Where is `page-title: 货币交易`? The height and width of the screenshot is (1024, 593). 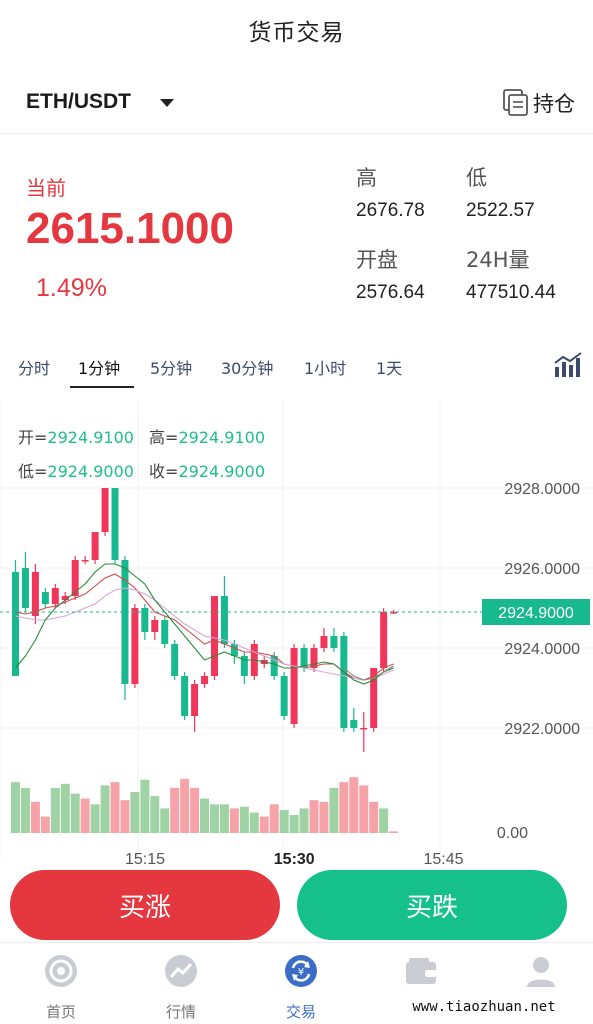 page-title: 货币交易 is located at coordinates (296, 33).